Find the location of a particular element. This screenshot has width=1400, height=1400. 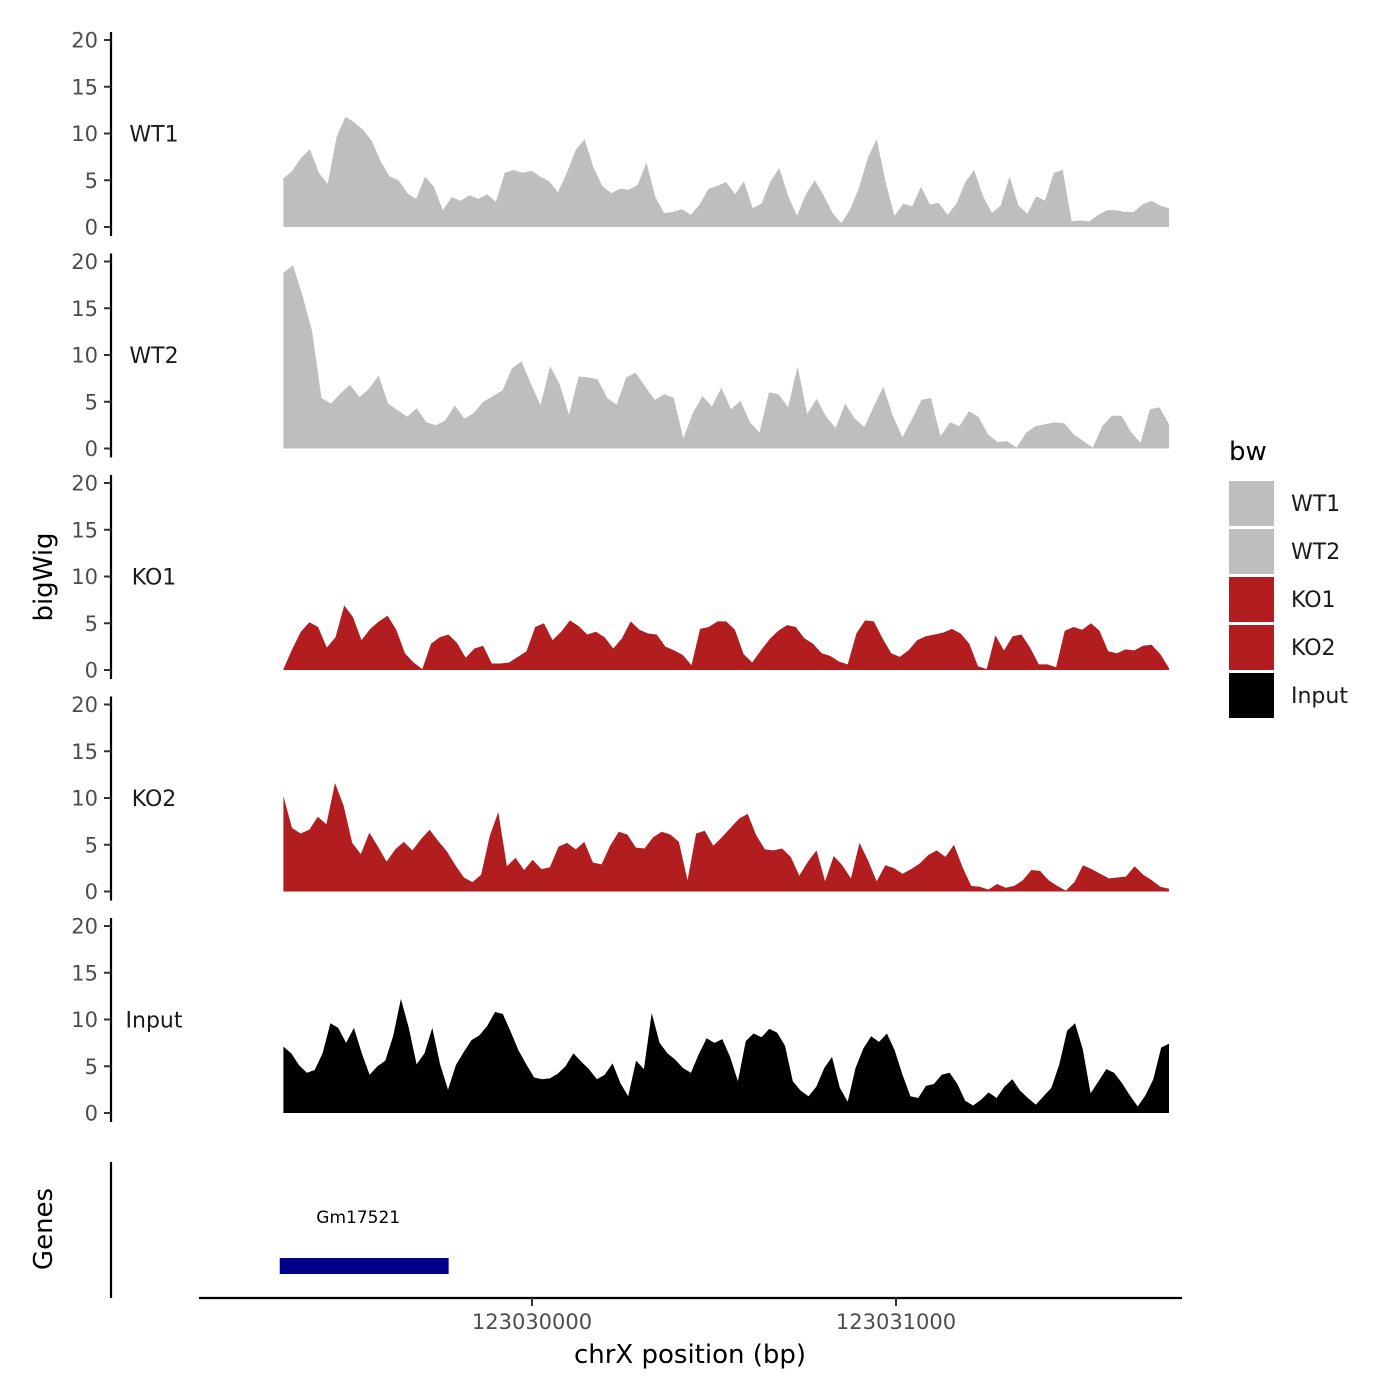

legend-entry: KO2 is located at coordinates (1282, 647).